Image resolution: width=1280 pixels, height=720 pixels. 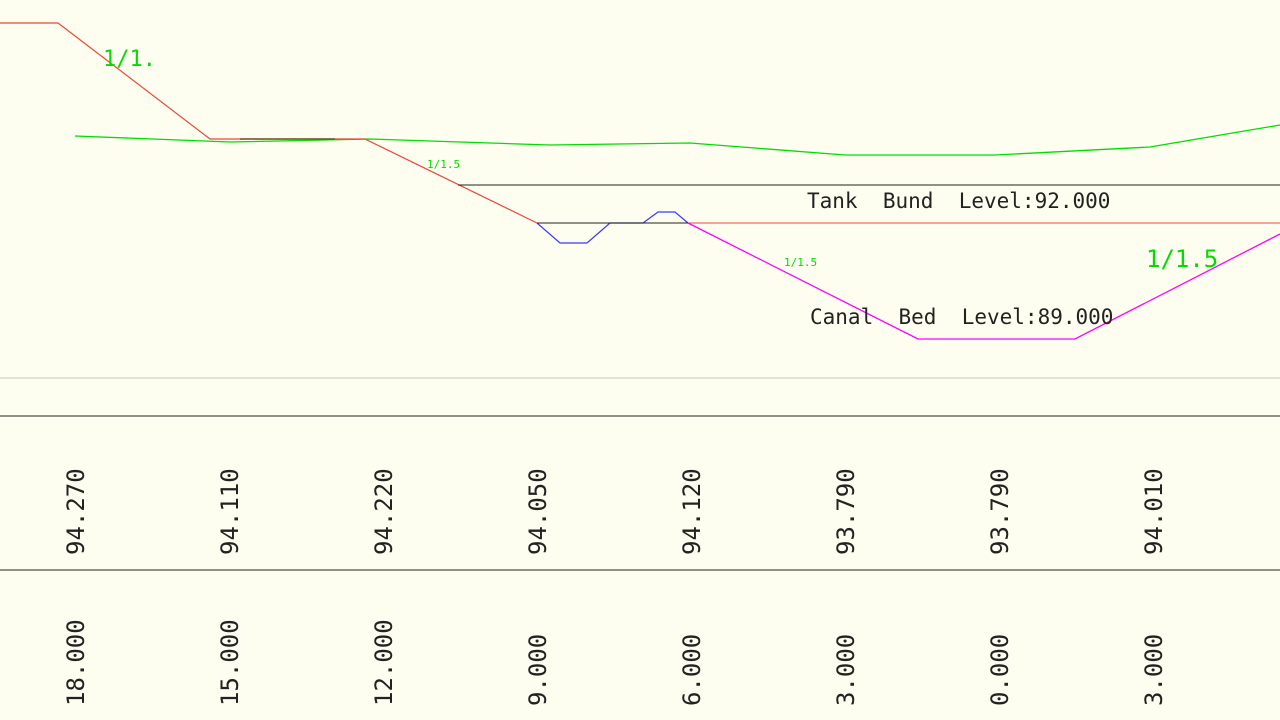 What do you see at coordinates (692, 670) in the screenshot?
I see `offset-value: 6.000` at bounding box center [692, 670].